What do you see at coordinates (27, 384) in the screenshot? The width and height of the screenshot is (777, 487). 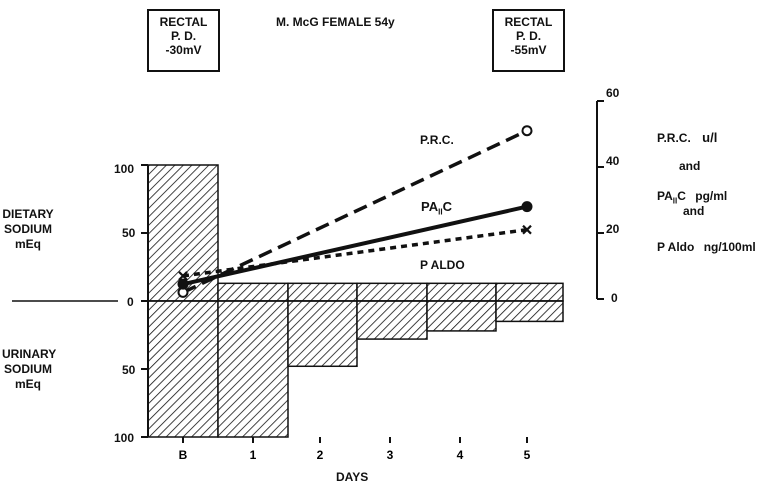 I see `urinary-sodium-line3: mEq` at bounding box center [27, 384].